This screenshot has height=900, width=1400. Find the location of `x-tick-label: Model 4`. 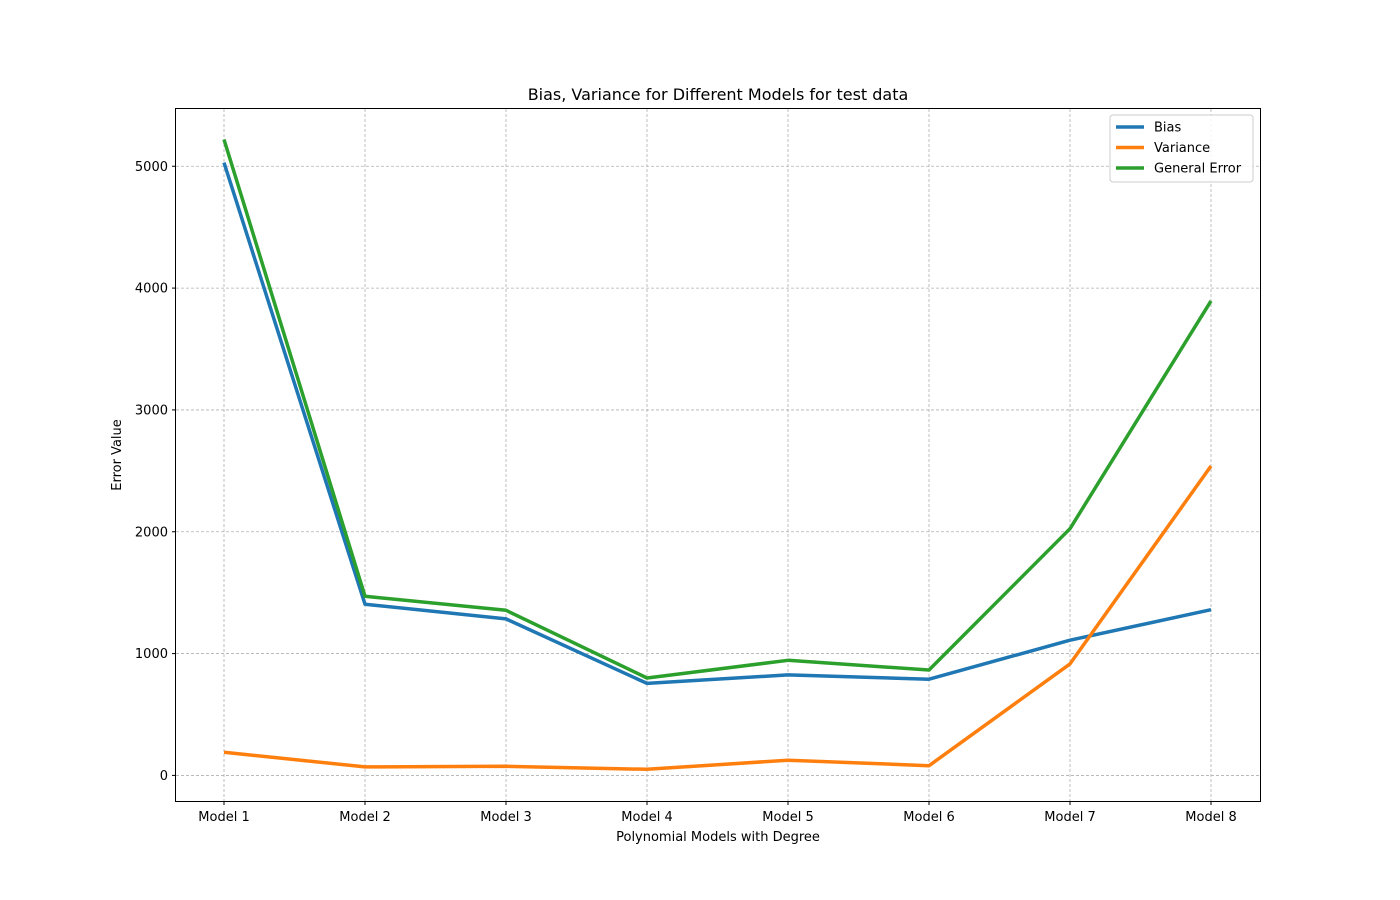

x-tick-label: Model 4 is located at coordinates (646, 817).